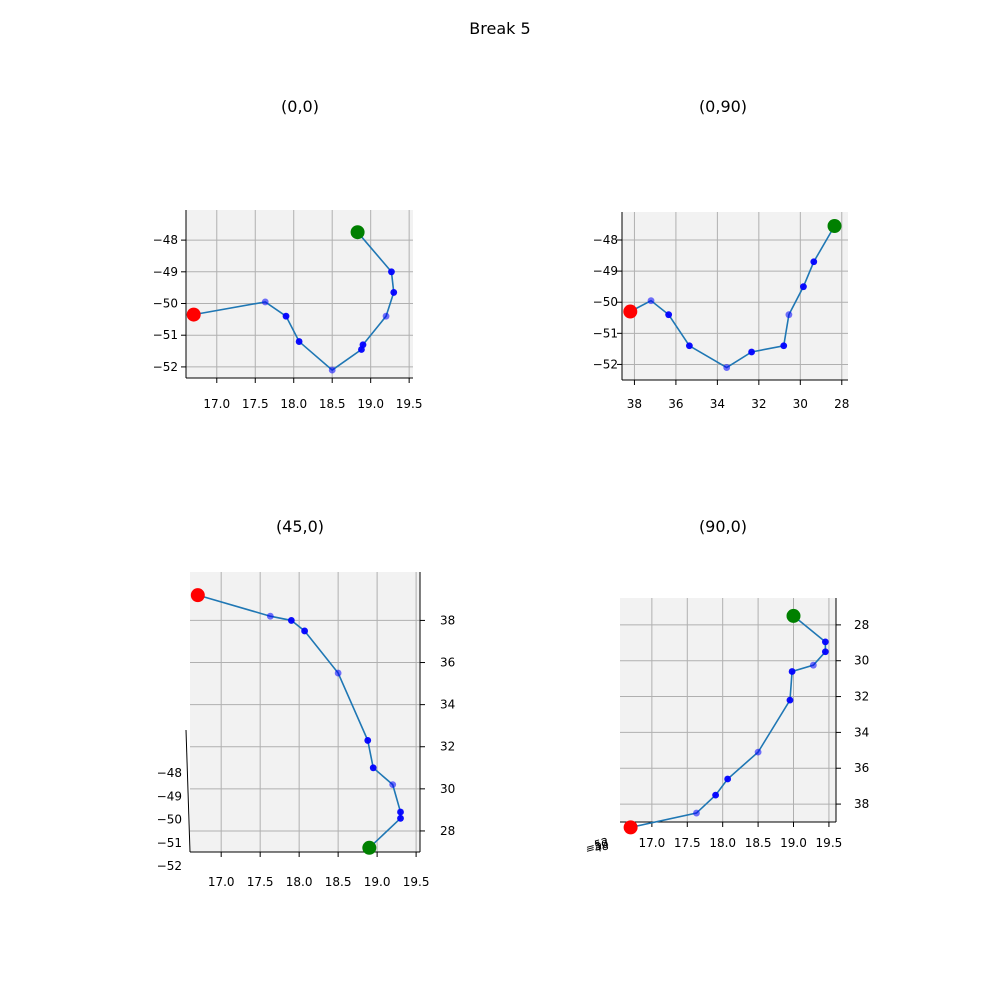 Image resolution: width=1000 pixels, height=1004 pixels. I want to click on z-tick-label: −49, so click(169, 796).